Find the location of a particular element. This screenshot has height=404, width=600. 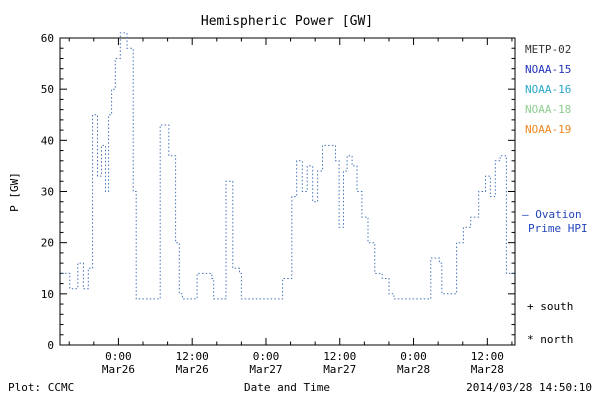

y-axis-label: P [GW] is located at coordinates (14, 192).